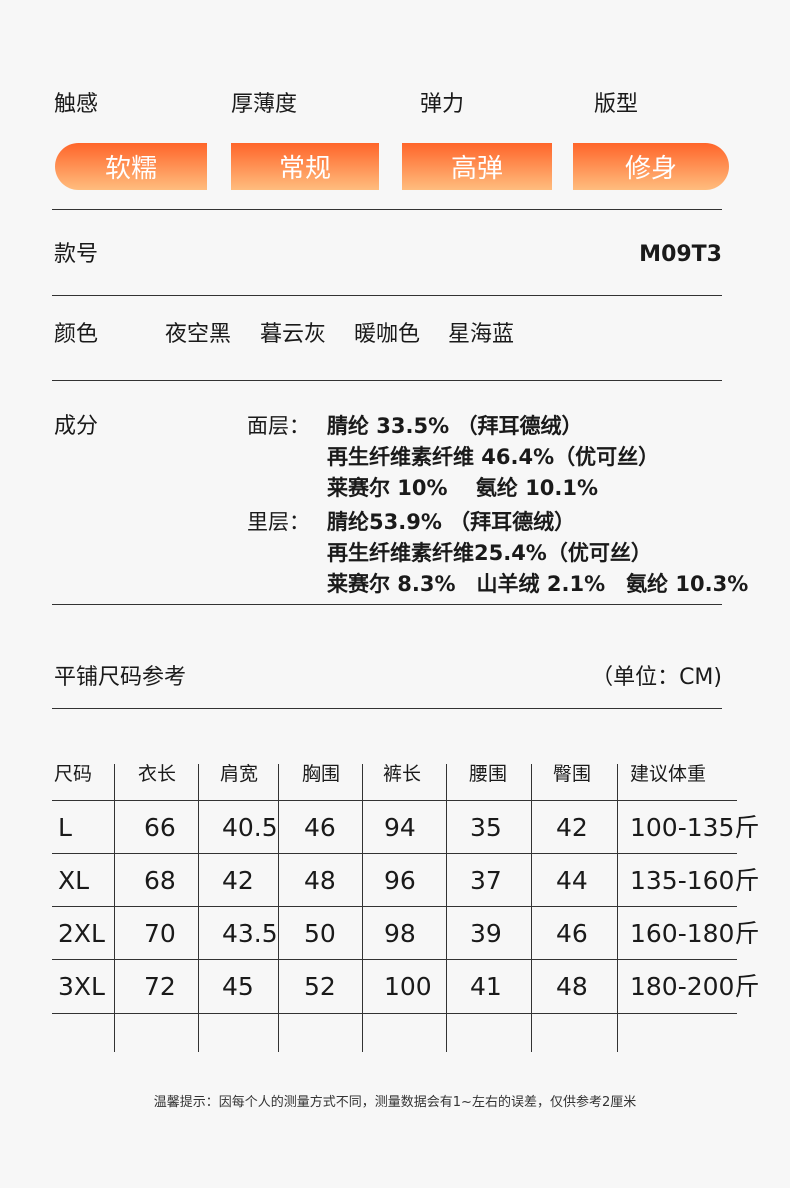 The width and height of the screenshot is (790, 1188). Describe the element at coordinates (321, 774) in the screenshot. I see `table-header-cell: 胸围` at that location.